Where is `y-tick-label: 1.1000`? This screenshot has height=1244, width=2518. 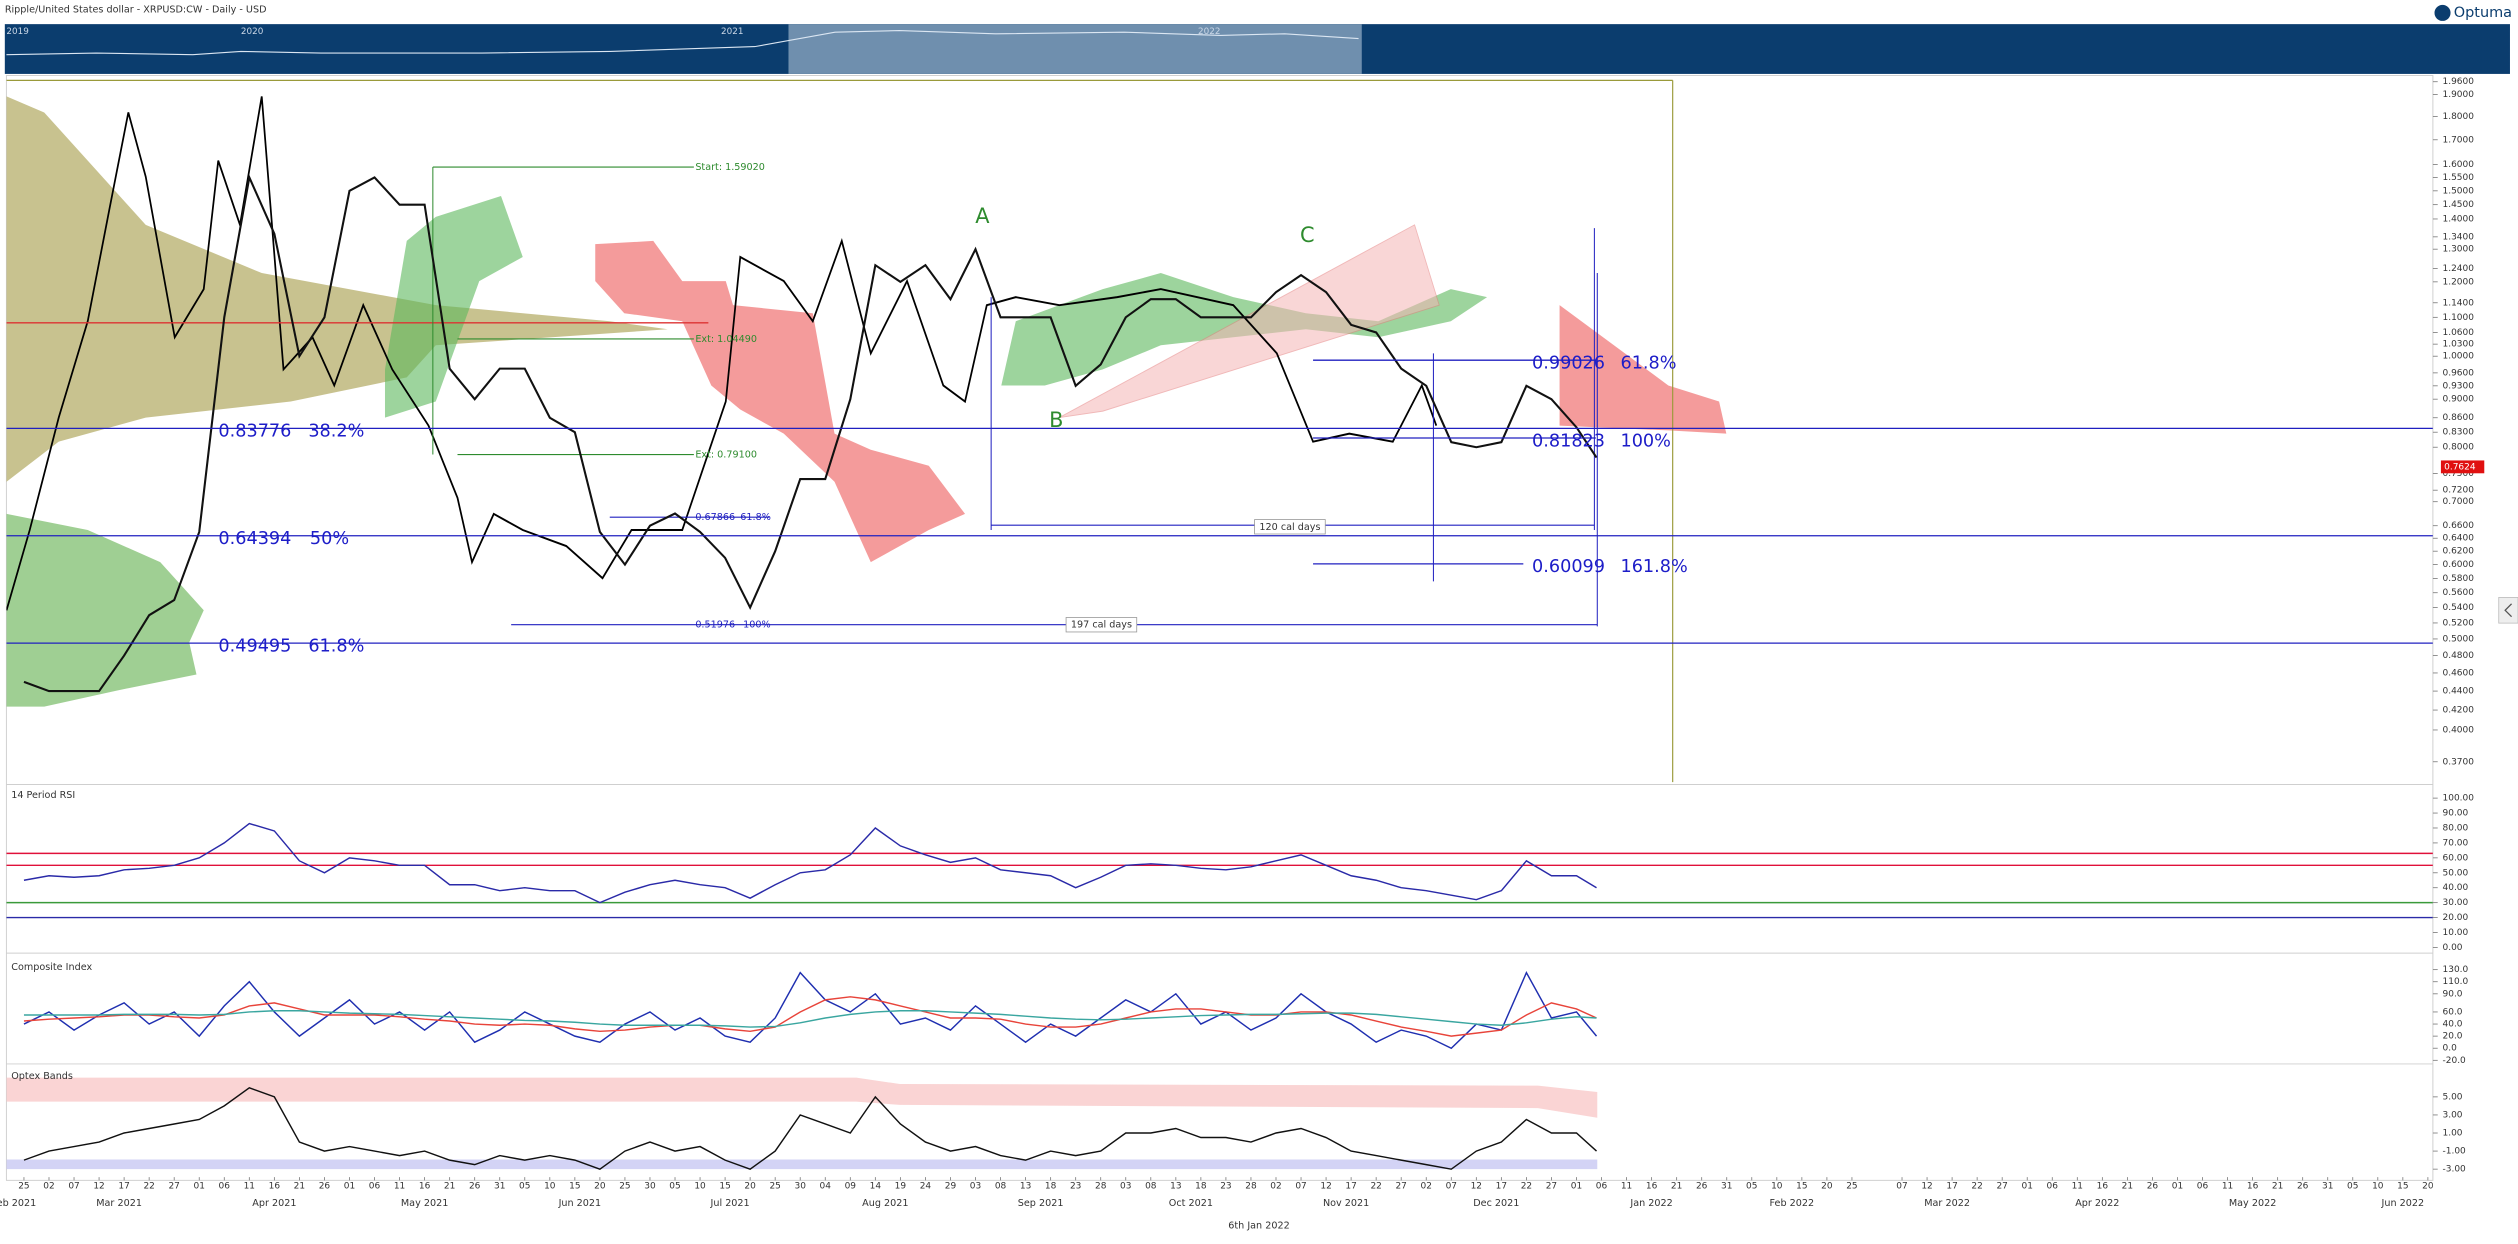
y-tick-label: 1.1000 is located at coordinates (2459, 318).